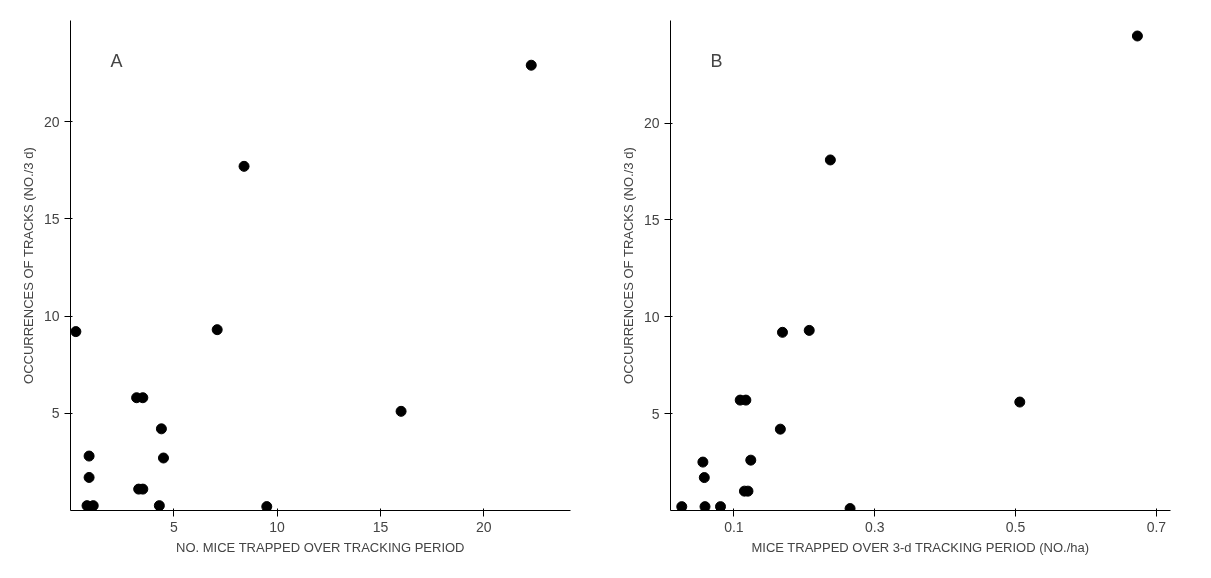 The height and width of the screenshot is (578, 1211). What do you see at coordinates (277, 526) in the screenshot?
I see `x-tick-label: 10` at bounding box center [277, 526].